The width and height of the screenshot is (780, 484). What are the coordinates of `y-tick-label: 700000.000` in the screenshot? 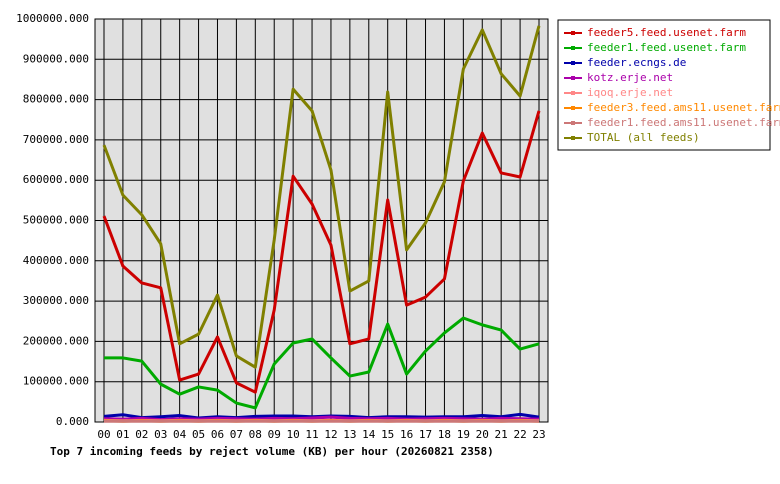 It's located at (56, 139).